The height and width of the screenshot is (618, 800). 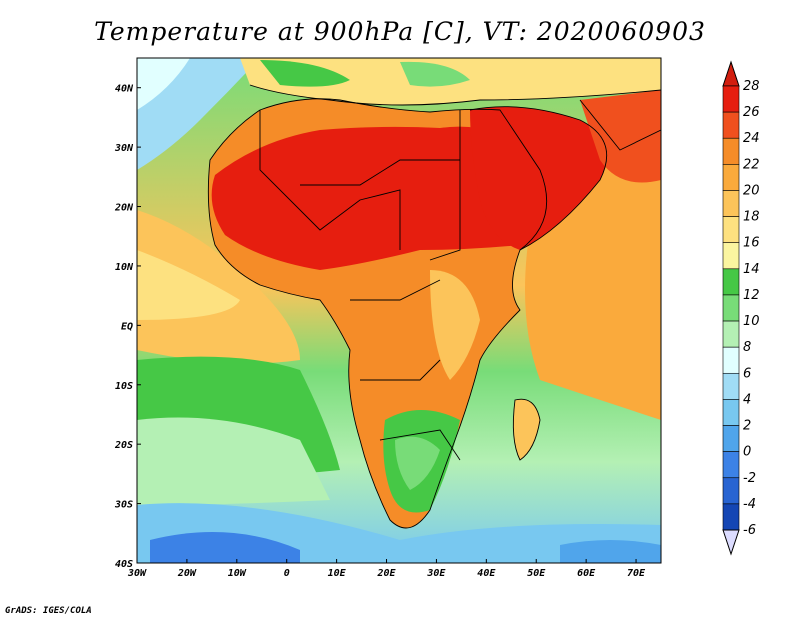 What do you see at coordinates (486, 573) in the screenshot?
I see `lon-tick-label: 40E` at bounding box center [486, 573].